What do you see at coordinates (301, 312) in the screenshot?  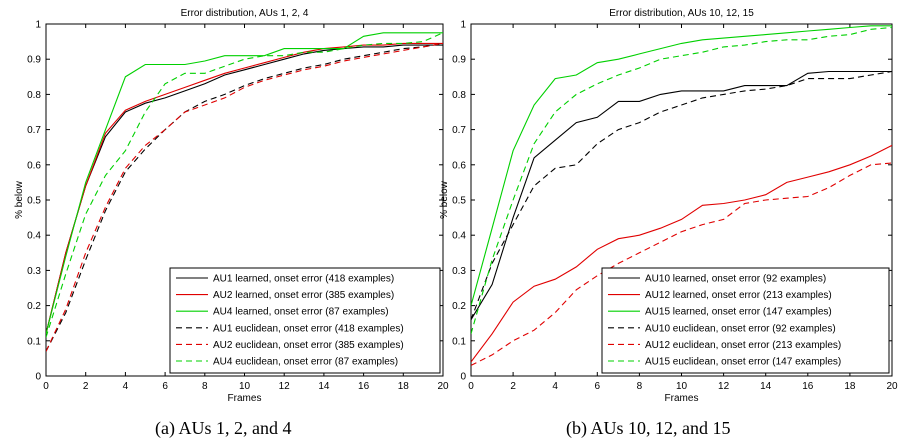 I see `legend-label: AU4 learned, onset error (87 examples)` at bounding box center [301, 312].